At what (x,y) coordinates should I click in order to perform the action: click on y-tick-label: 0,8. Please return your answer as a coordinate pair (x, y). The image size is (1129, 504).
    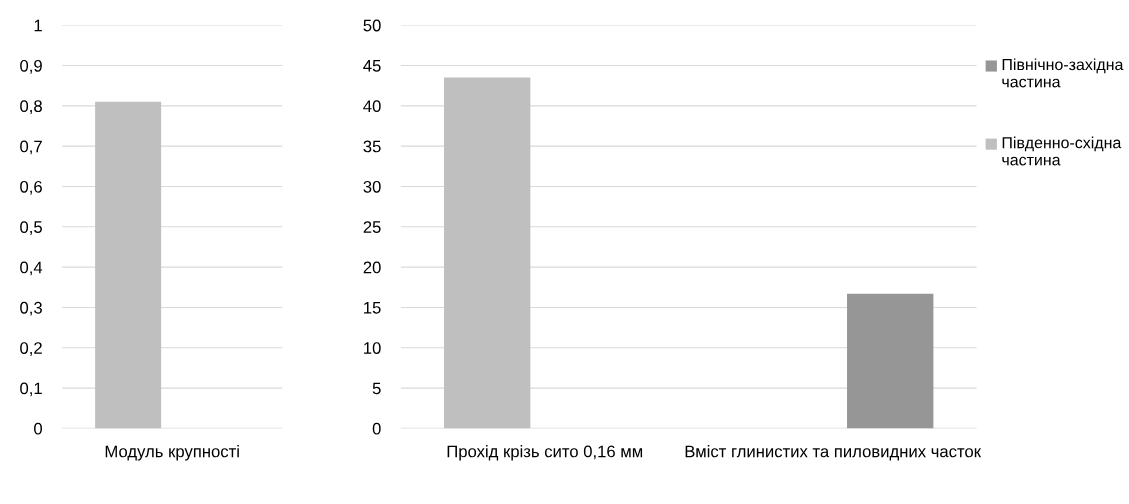
    Looking at the image, I should click on (31, 107).